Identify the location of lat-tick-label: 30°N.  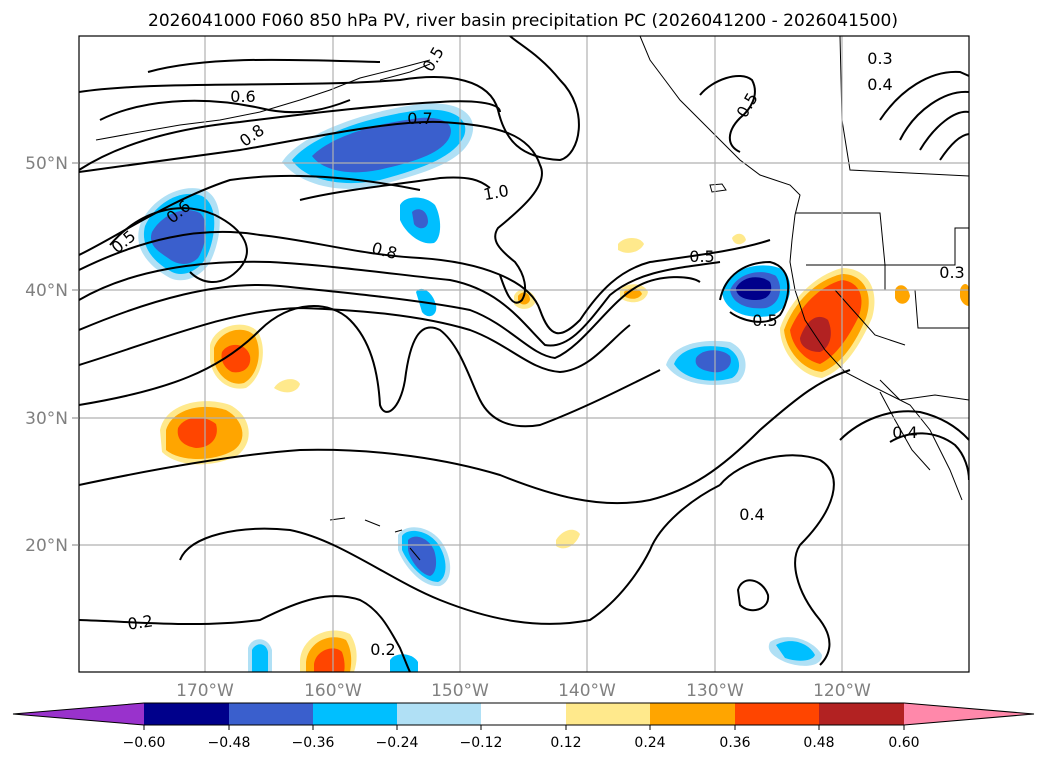
(46, 419).